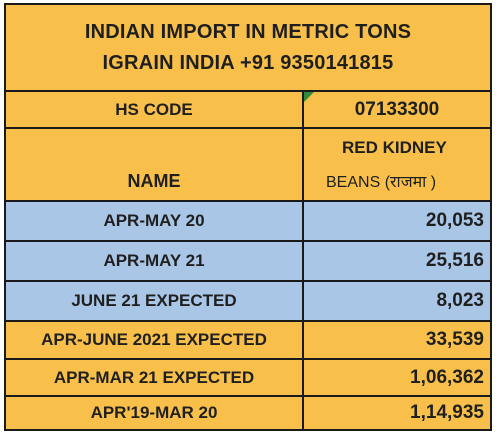 The image size is (500, 438). I want to click on period-label: APR-MAR 21 EXPECTED, so click(155, 378).